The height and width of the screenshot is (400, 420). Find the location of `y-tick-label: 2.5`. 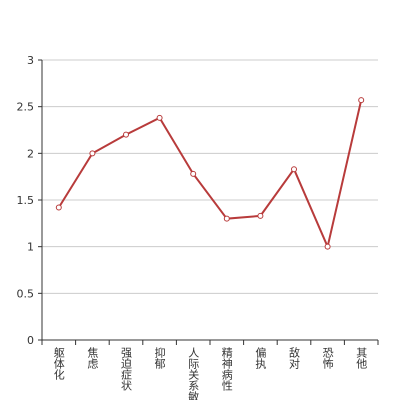

y-tick-label: 2.5 is located at coordinates (26, 107).